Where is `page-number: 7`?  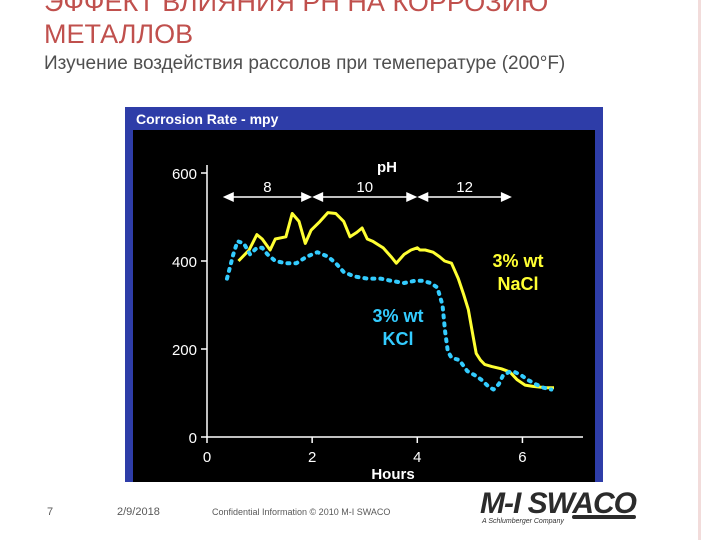
page-number: 7 is located at coordinates (50, 512).